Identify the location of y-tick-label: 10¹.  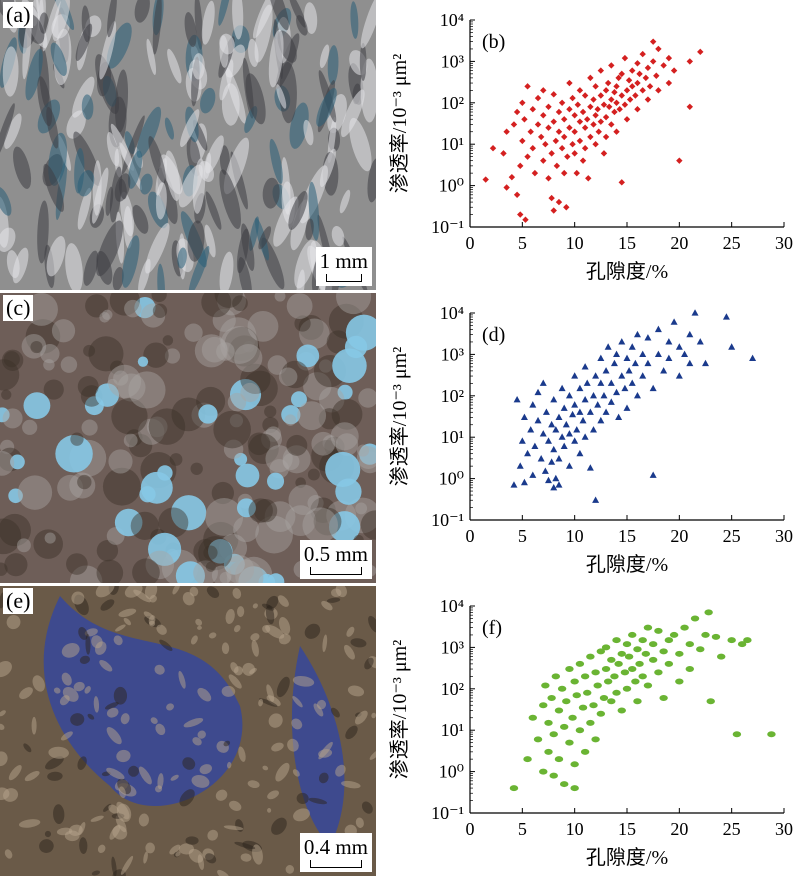
(452, 144).